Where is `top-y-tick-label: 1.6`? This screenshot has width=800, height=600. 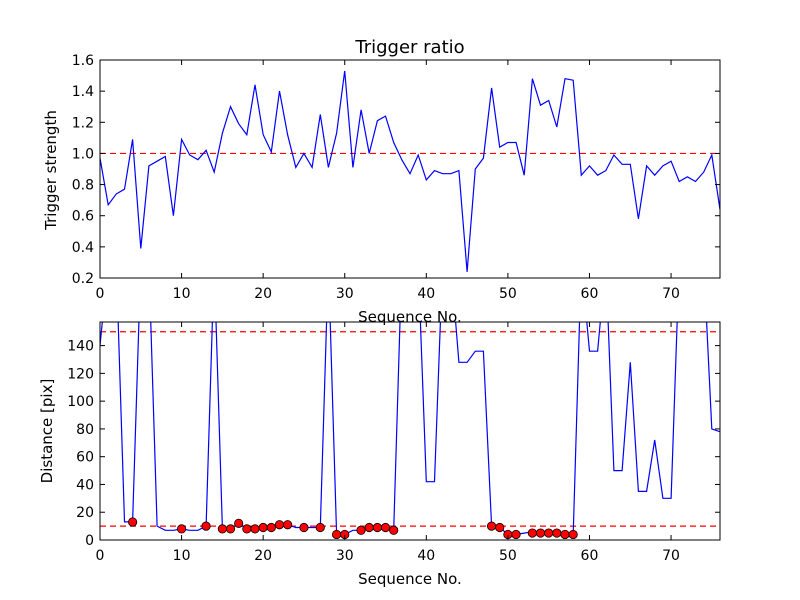 top-y-tick-label: 1.6 is located at coordinates (83, 61).